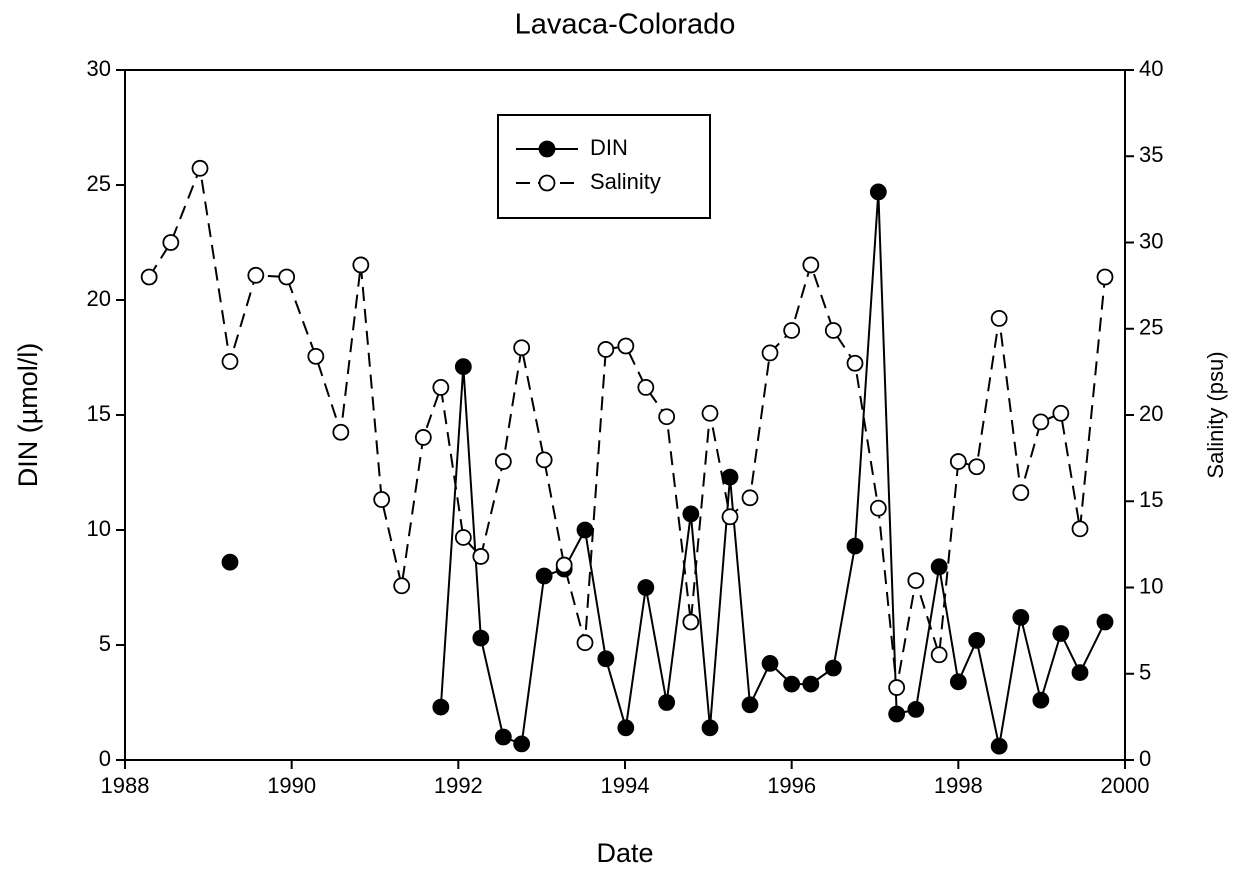 The image size is (1244, 875). I want to click on chart-title: Lavaca-Colorado, so click(625, 25).